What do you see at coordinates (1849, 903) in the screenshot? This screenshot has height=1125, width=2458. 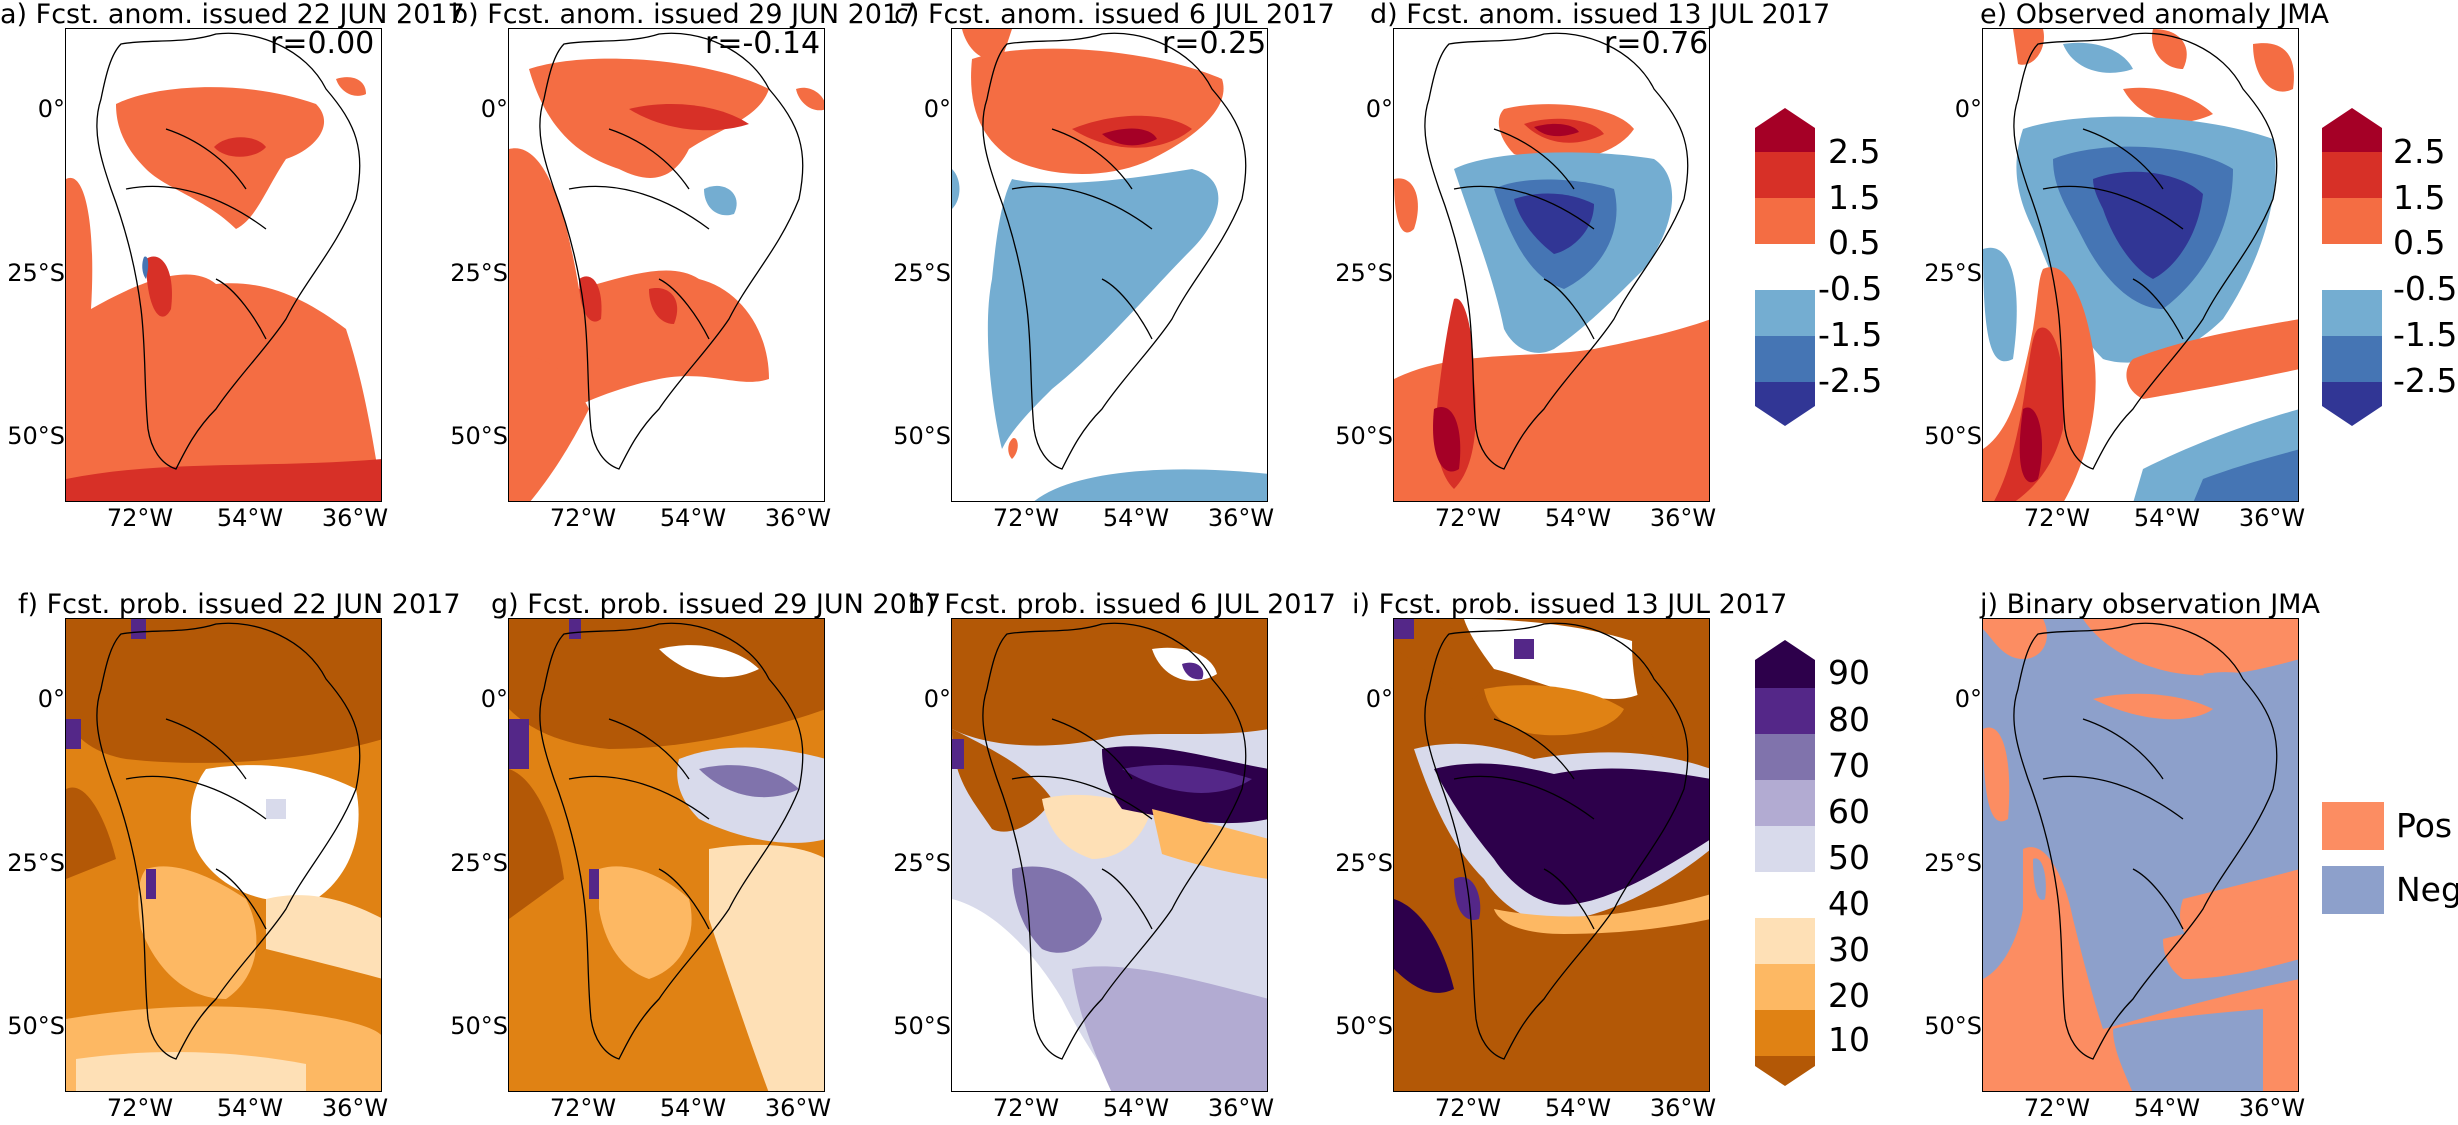 I see `colorbar-label: 40` at bounding box center [1849, 903].